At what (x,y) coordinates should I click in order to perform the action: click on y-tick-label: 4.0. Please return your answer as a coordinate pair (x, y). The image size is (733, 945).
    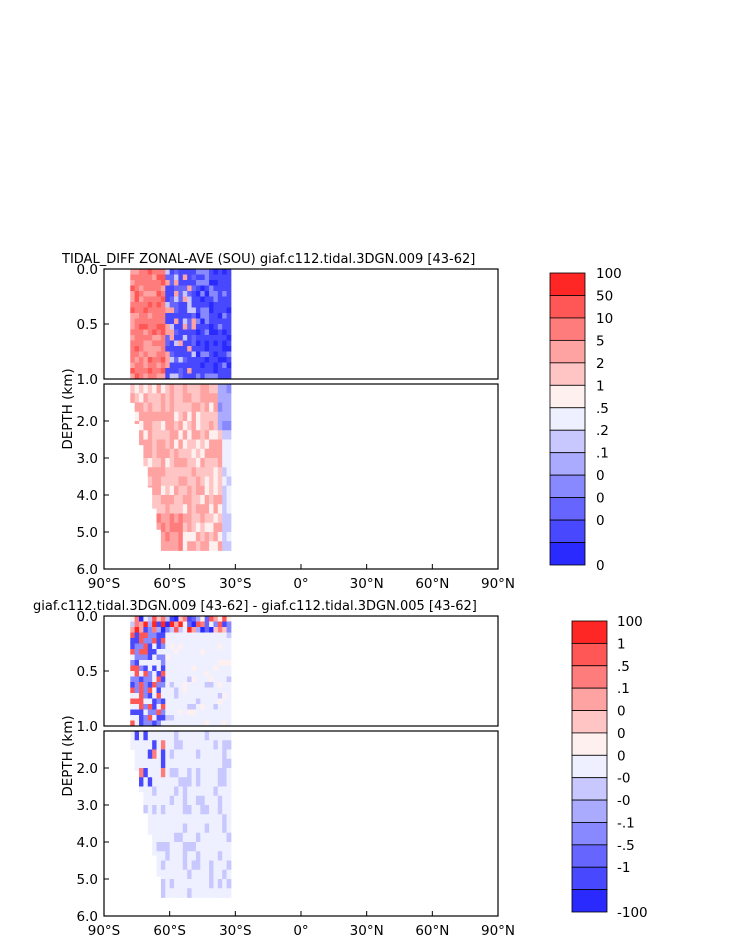
    Looking at the image, I should click on (87, 843).